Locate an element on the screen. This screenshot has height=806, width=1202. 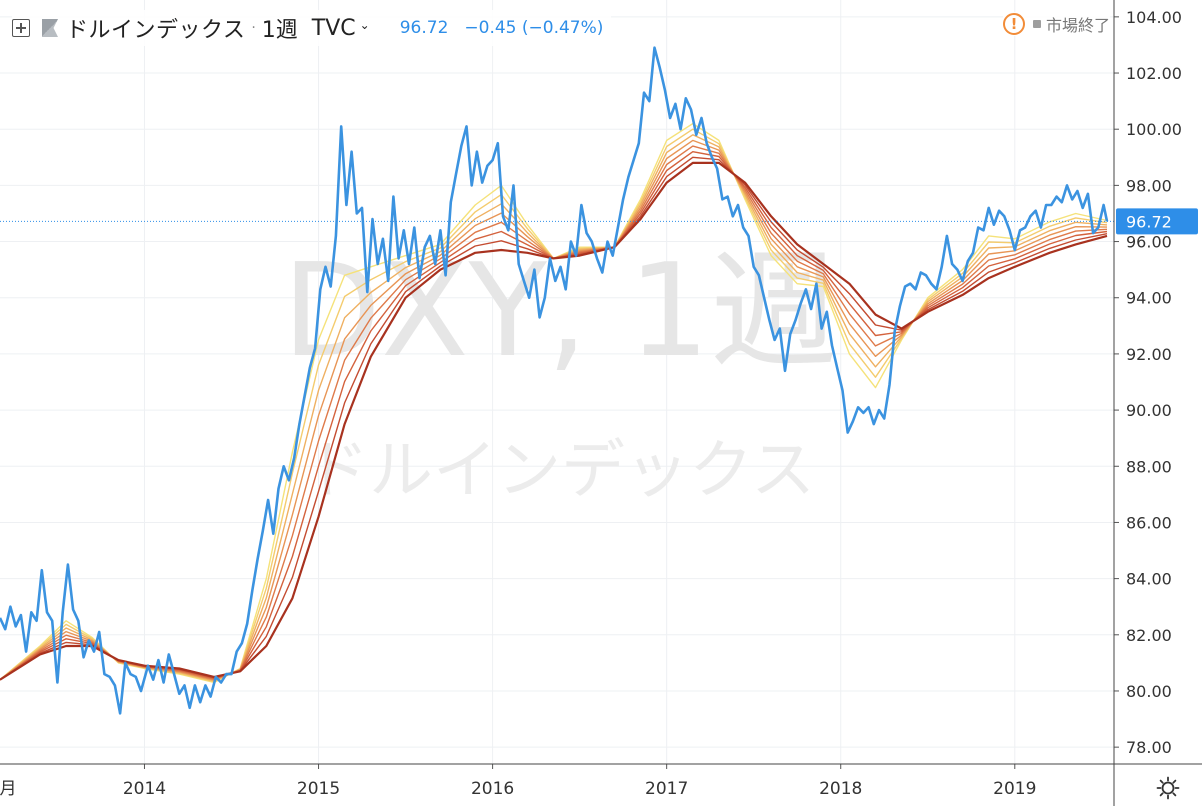
y-tick-label: 98.00 is located at coordinates (1149, 185).